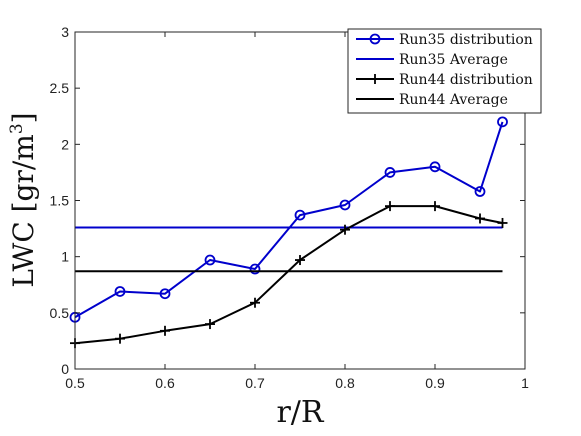 The width and height of the screenshot is (581, 436). I want to click on x-axis-title: r/R, so click(300, 412).